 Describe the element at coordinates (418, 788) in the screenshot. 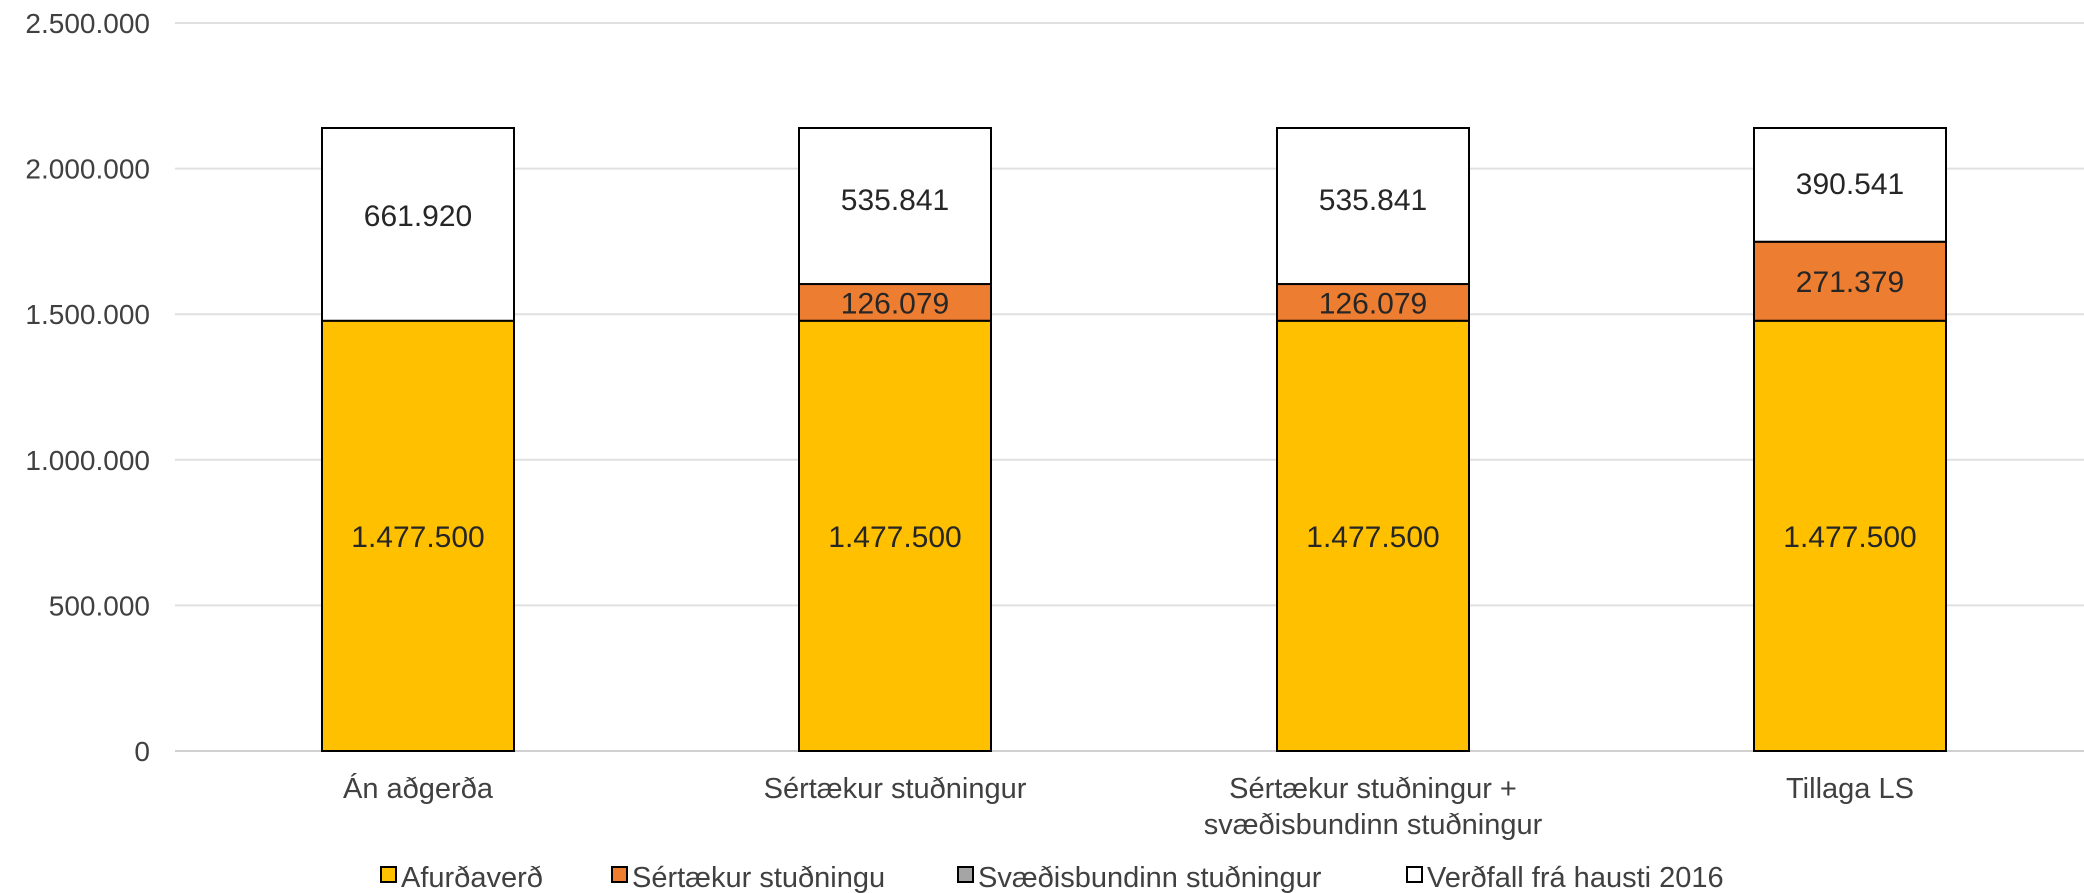

I see `x-category-label: Án aðgerða` at that location.